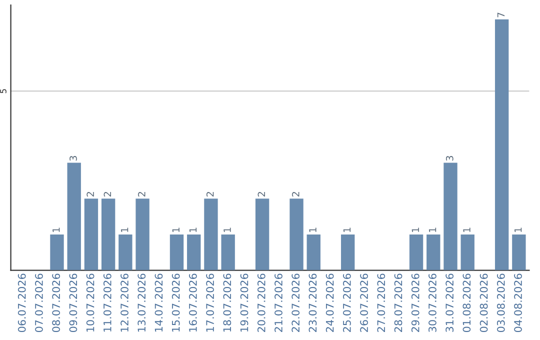 This screenshot has width=540, height=340. I want to click on y-tick-label: 5, so click(3, 91).